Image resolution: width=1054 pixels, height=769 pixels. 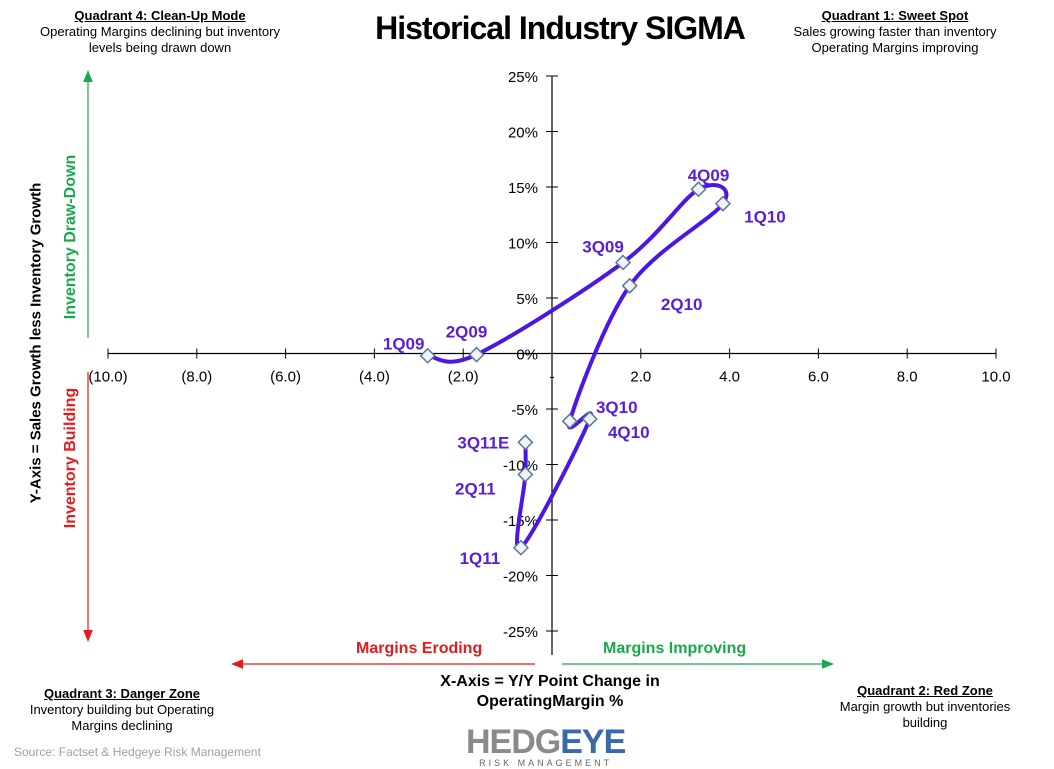 What do you see at coordinates (463, 377) in the screenshot?
I see `x-tick-label: (2.0)` at bounding box center [463, 377].